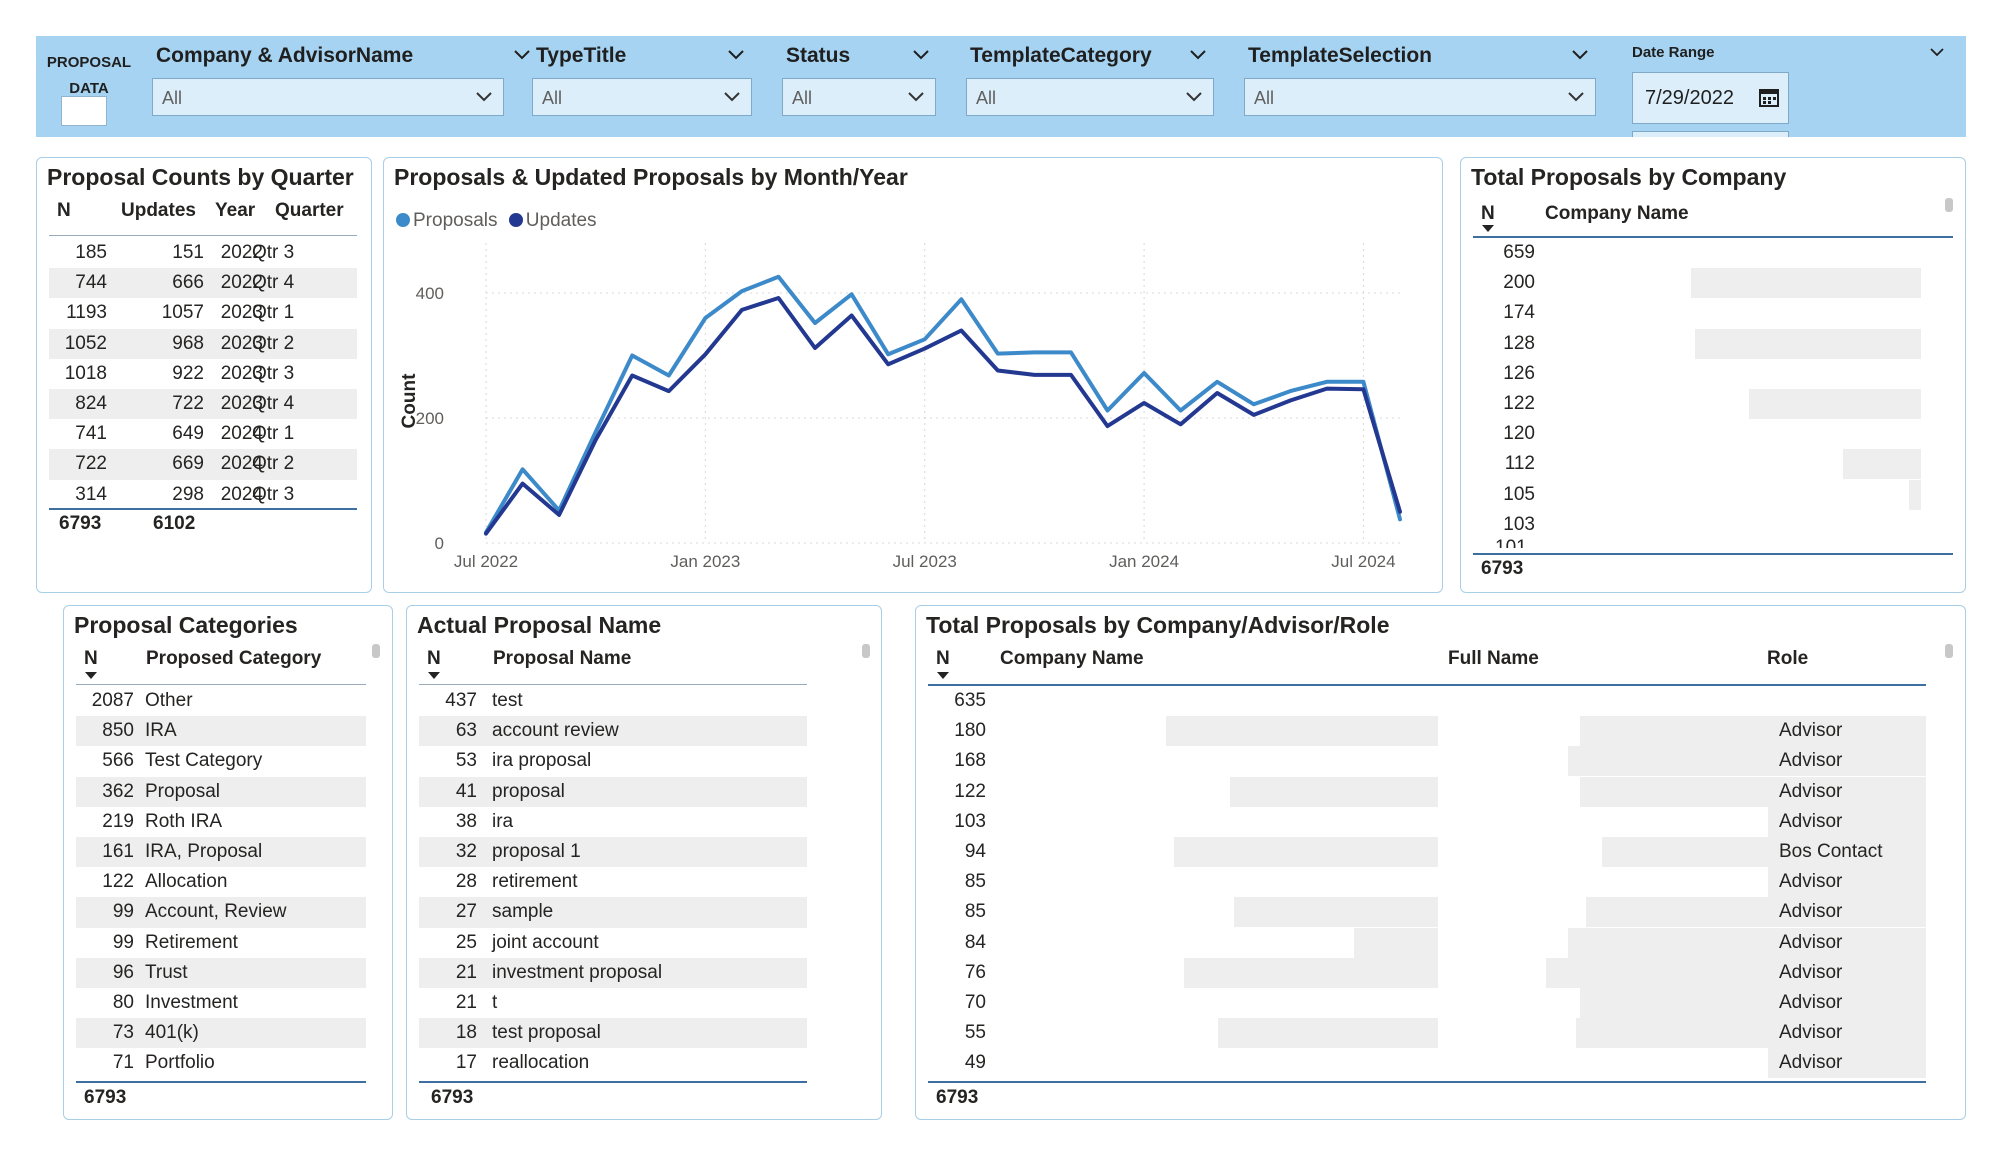 The width and height of the screenshot is (1992, 1152). Describe the element at coordinates (1427, 912) in the screenshot. I see `table-row: 85 Advisor` at that location.